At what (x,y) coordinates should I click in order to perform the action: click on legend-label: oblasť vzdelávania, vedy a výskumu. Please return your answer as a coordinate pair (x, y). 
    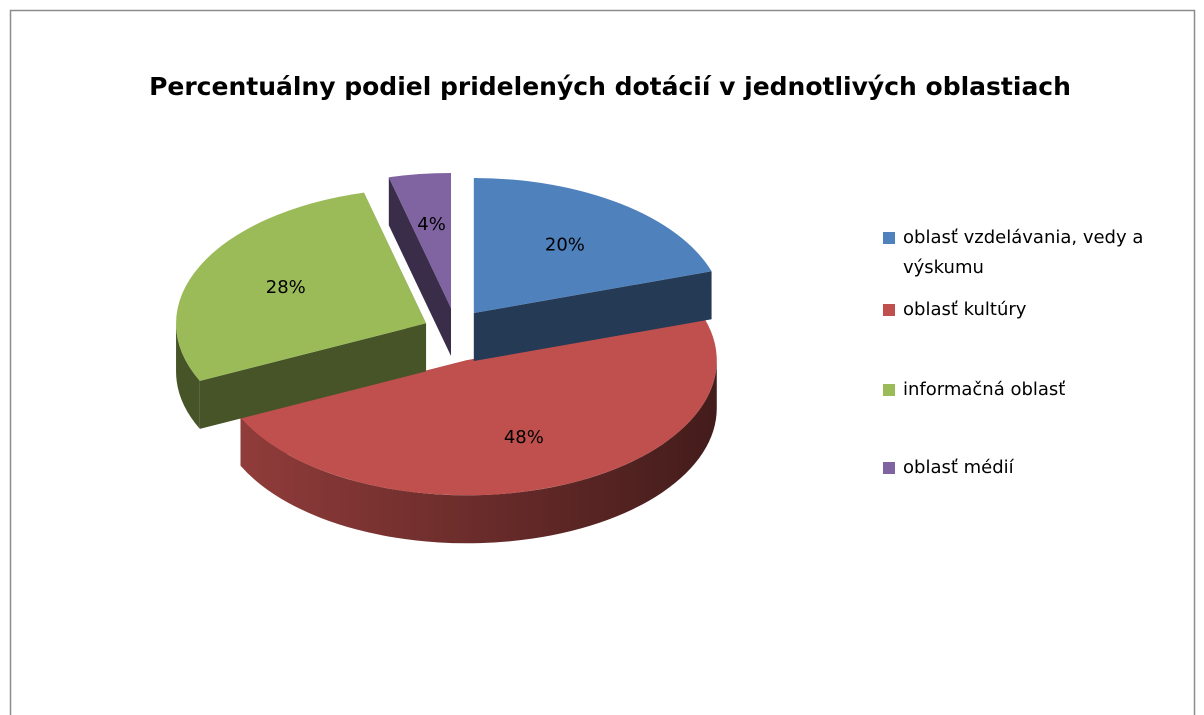
    Looking at the image, I should click on (1023, 252).